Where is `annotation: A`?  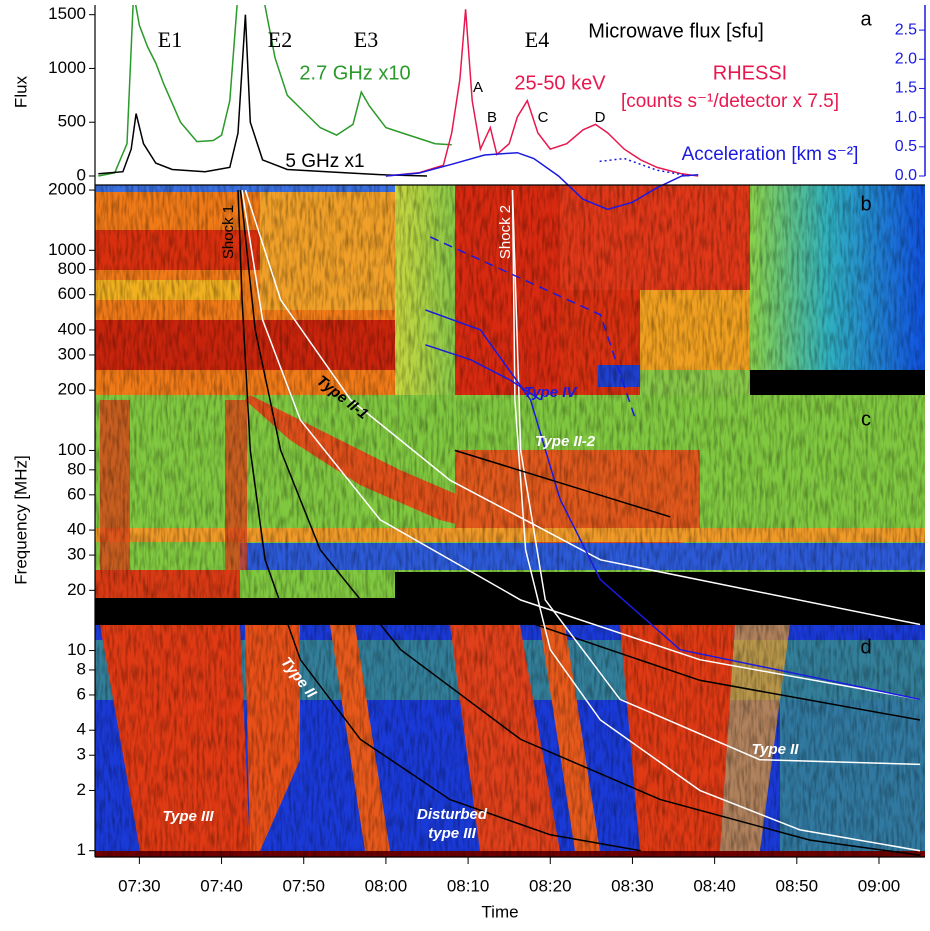
annotation: A is located at coordinates (478, 87).